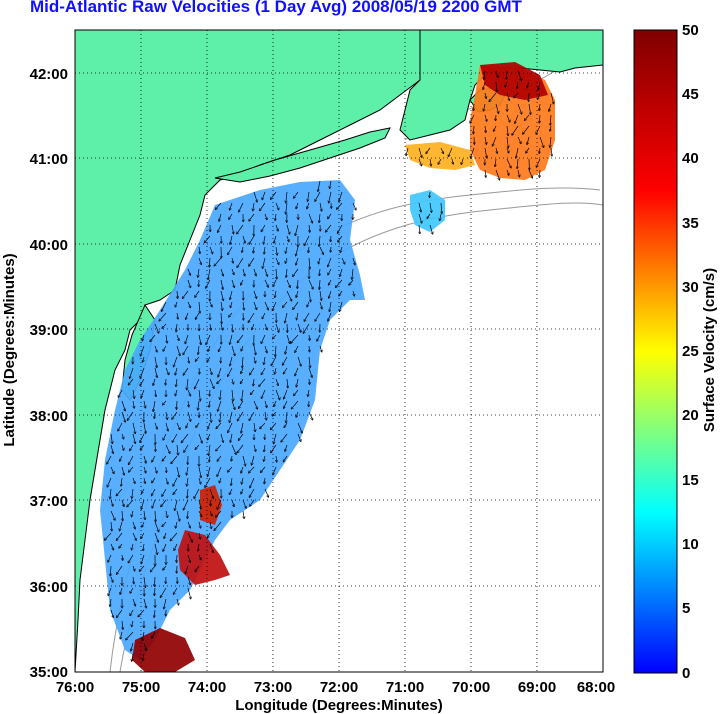 This screenshot has width=724, height=714. What do you see at coordinates (690, 544) in the screenshot?
I see `colorbar-tick-label: 10` at bounding box center [690, 544].